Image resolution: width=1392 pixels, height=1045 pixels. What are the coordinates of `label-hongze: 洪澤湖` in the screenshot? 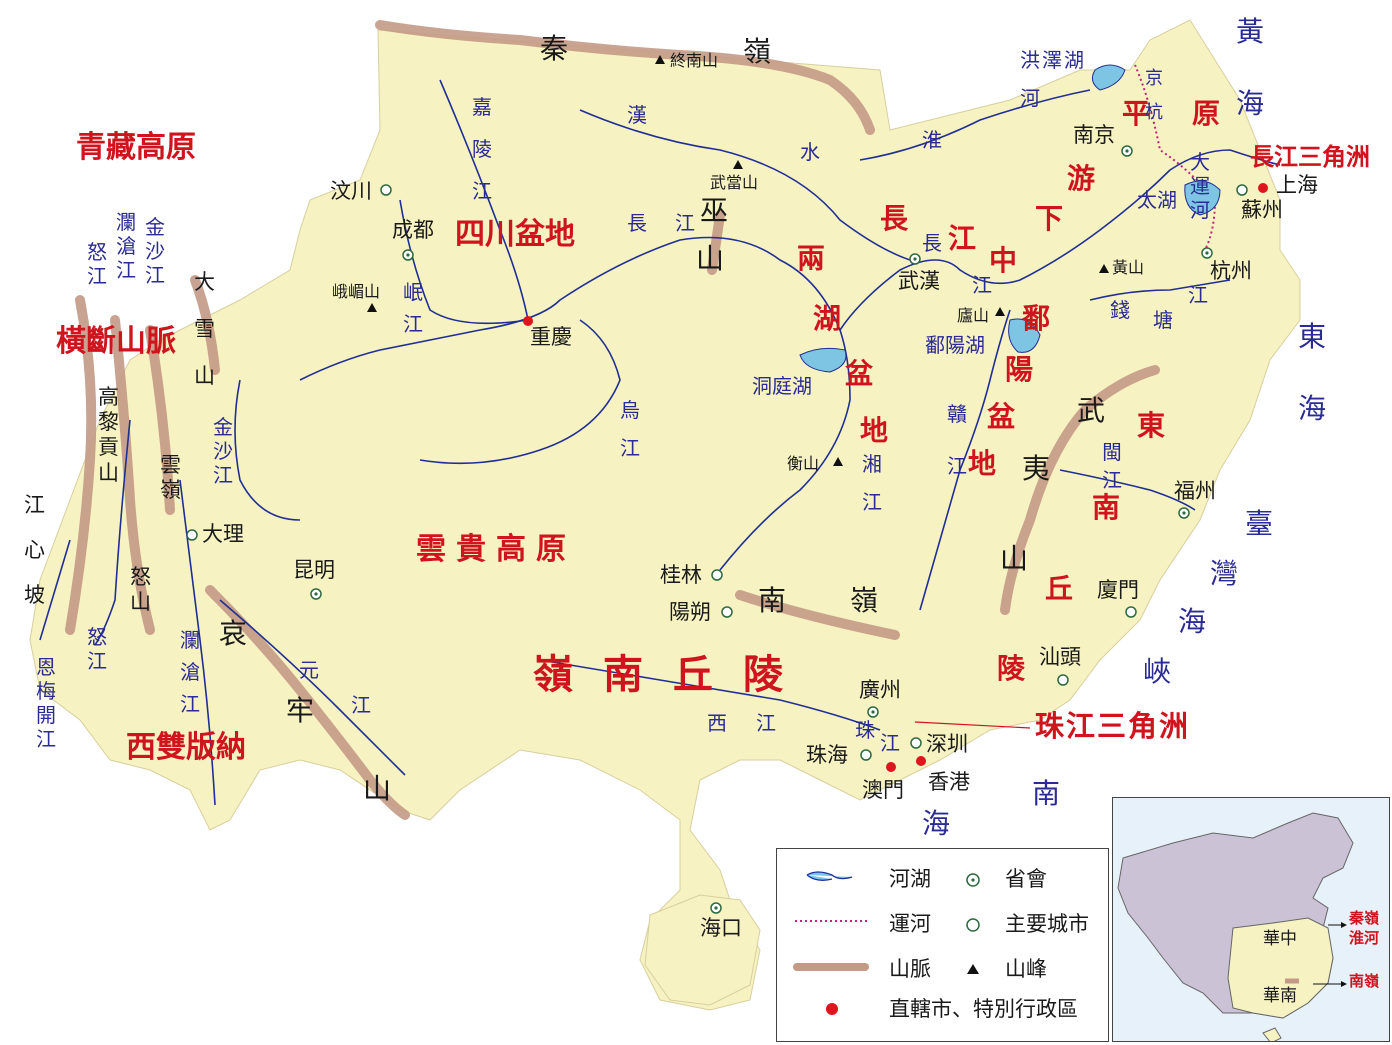 It's located at (1053, 60).